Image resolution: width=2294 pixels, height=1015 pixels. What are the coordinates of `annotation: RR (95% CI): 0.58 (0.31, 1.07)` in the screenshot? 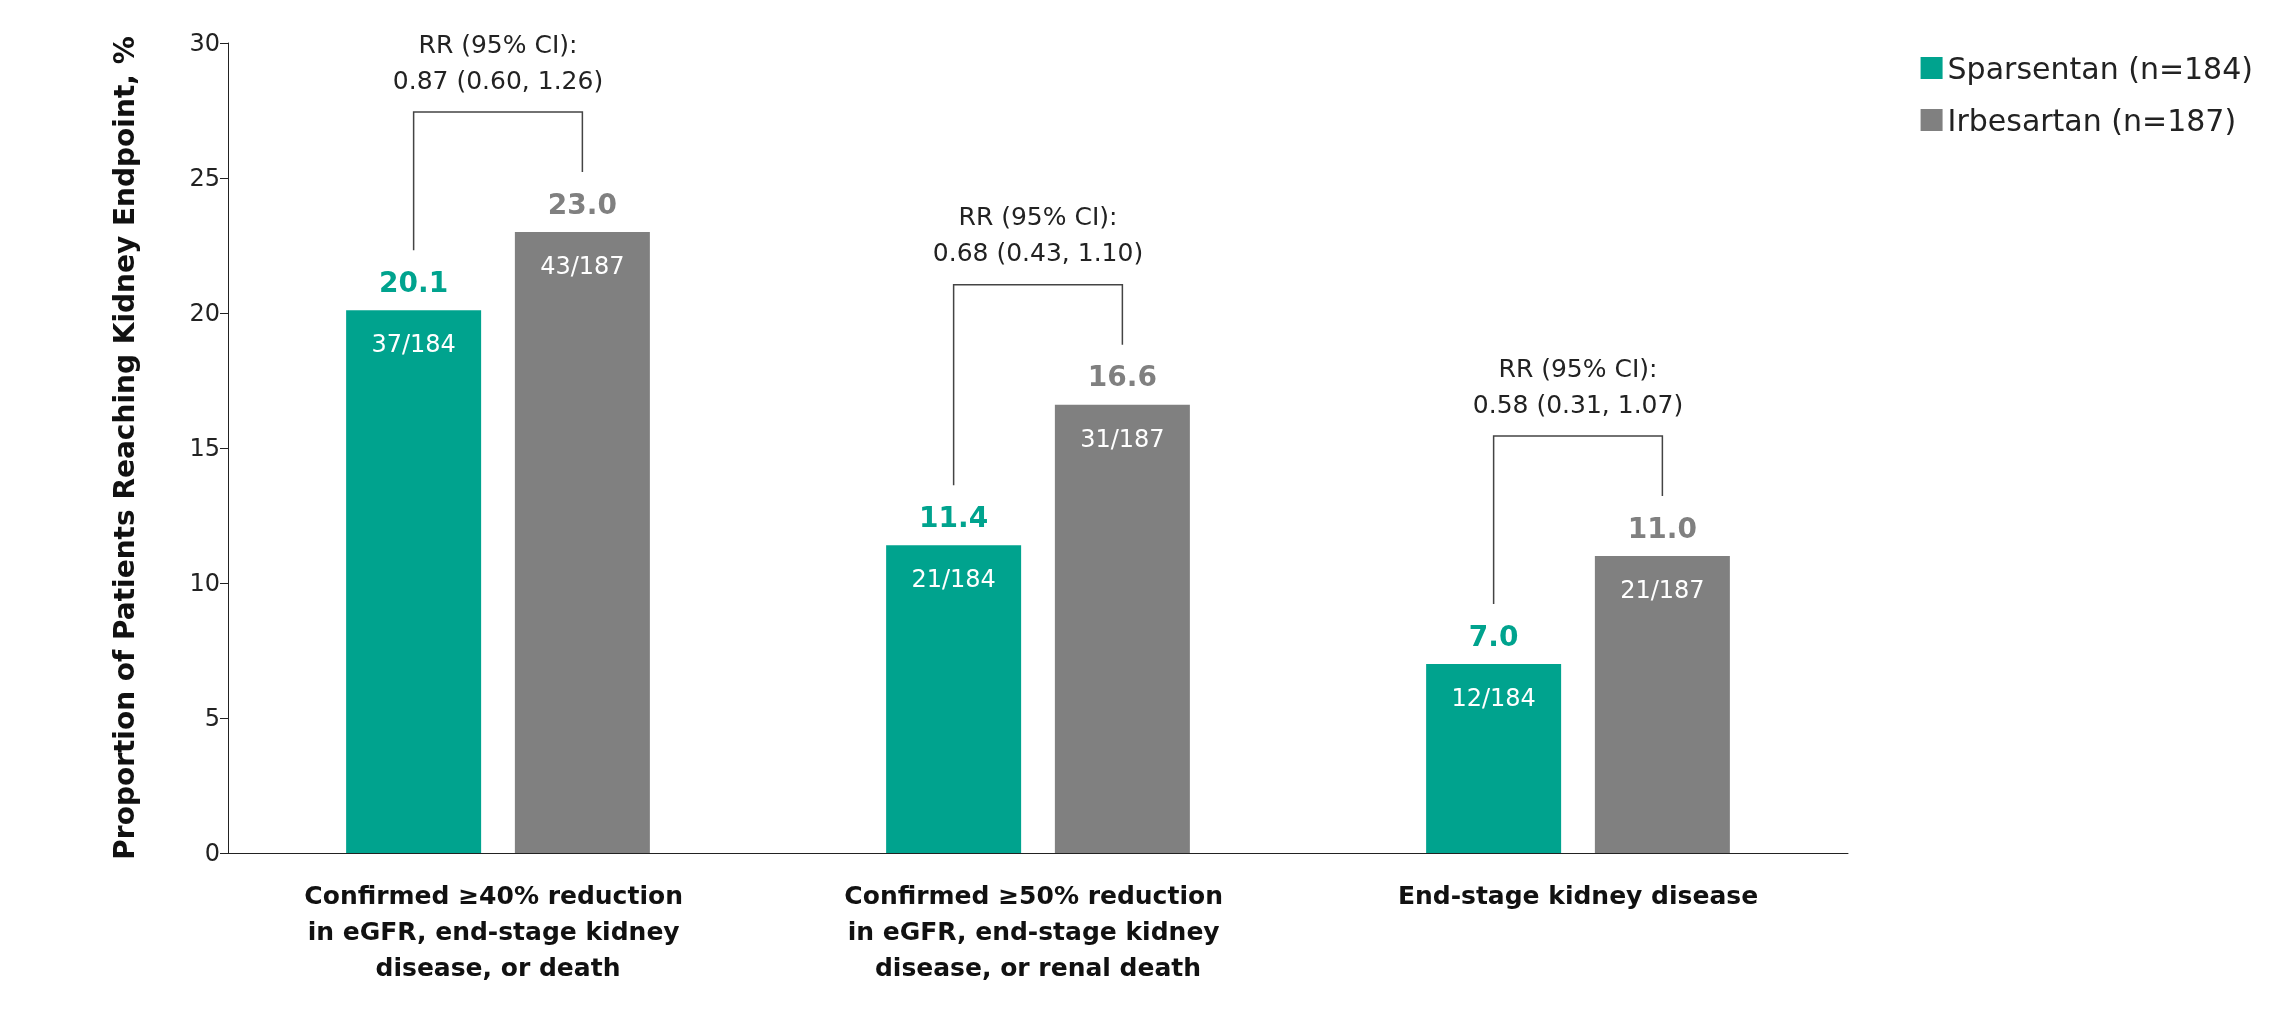 It's located at (1578, 386).